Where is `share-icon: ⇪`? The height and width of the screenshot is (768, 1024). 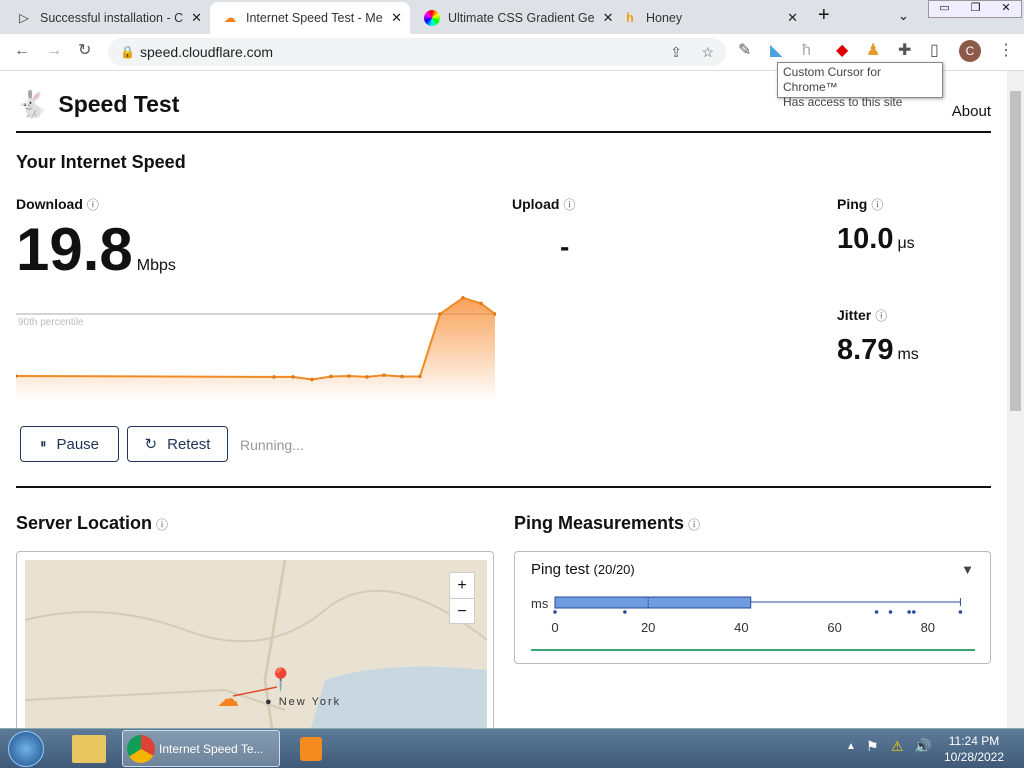
share-icon: ⇪ is located at coordinates (676, 51).